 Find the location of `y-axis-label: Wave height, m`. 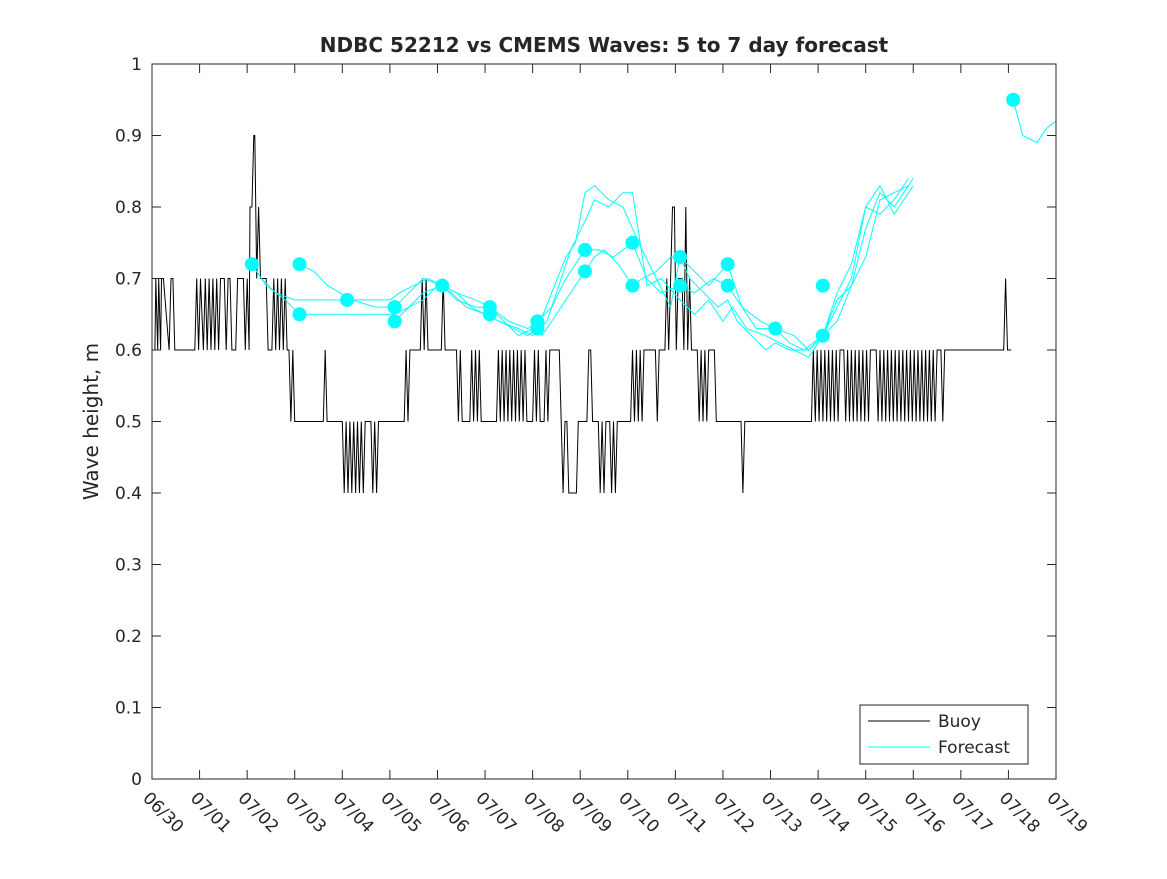

y-axis-label: Wave height, m is located at coordinates (91, 421).